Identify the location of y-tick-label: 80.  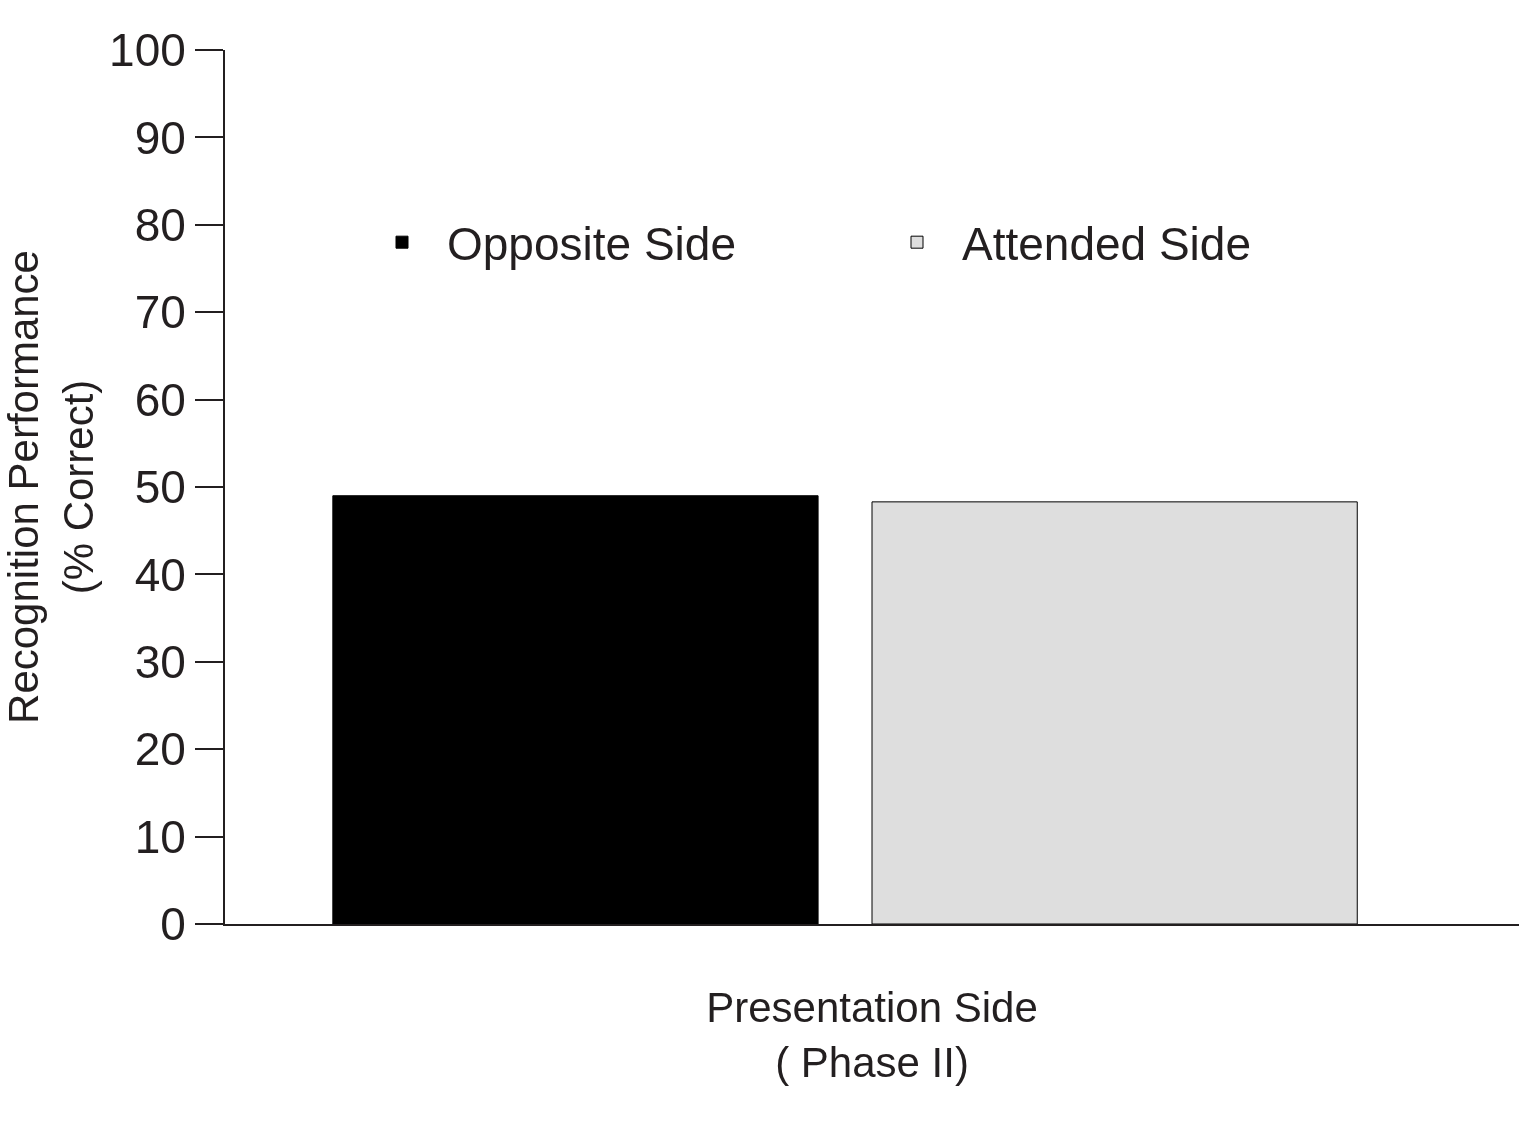
(160, 224).